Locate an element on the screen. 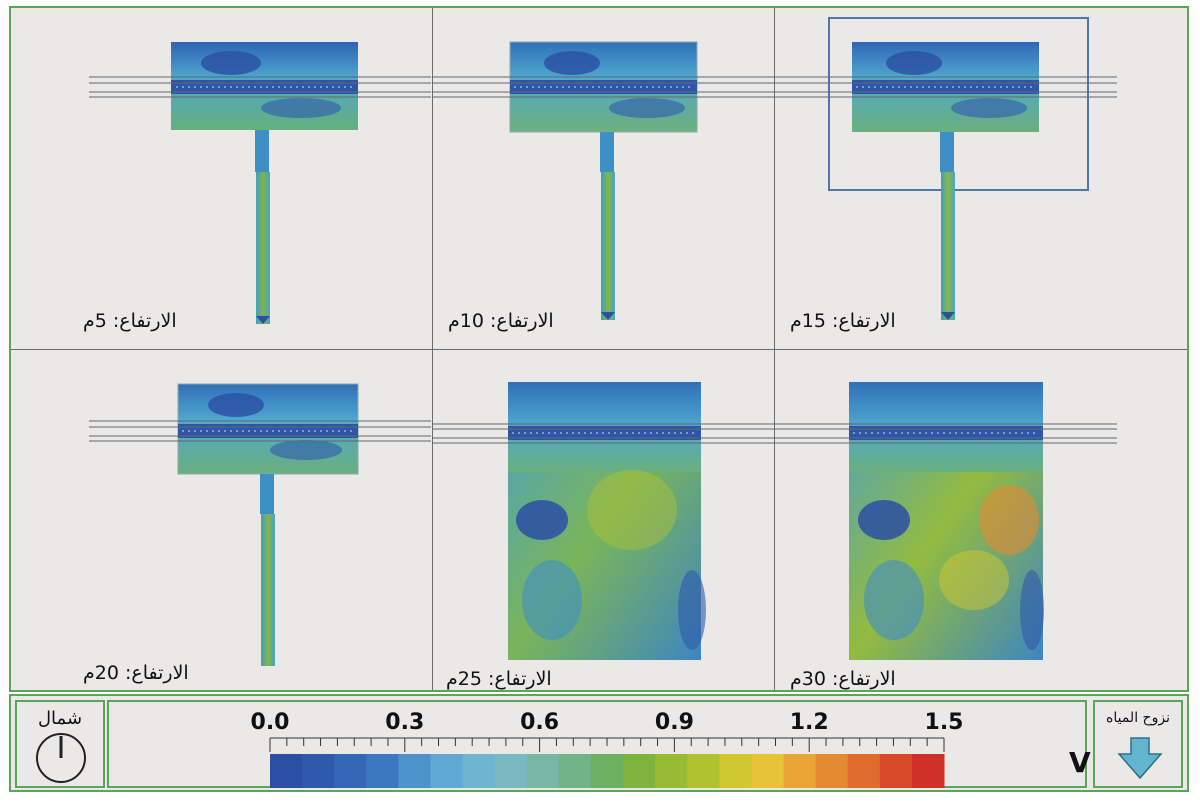 This screenshot has width=1200, height=802. panel-height-30m: الارتفاع: 30م is located at coordinates (981, 521).